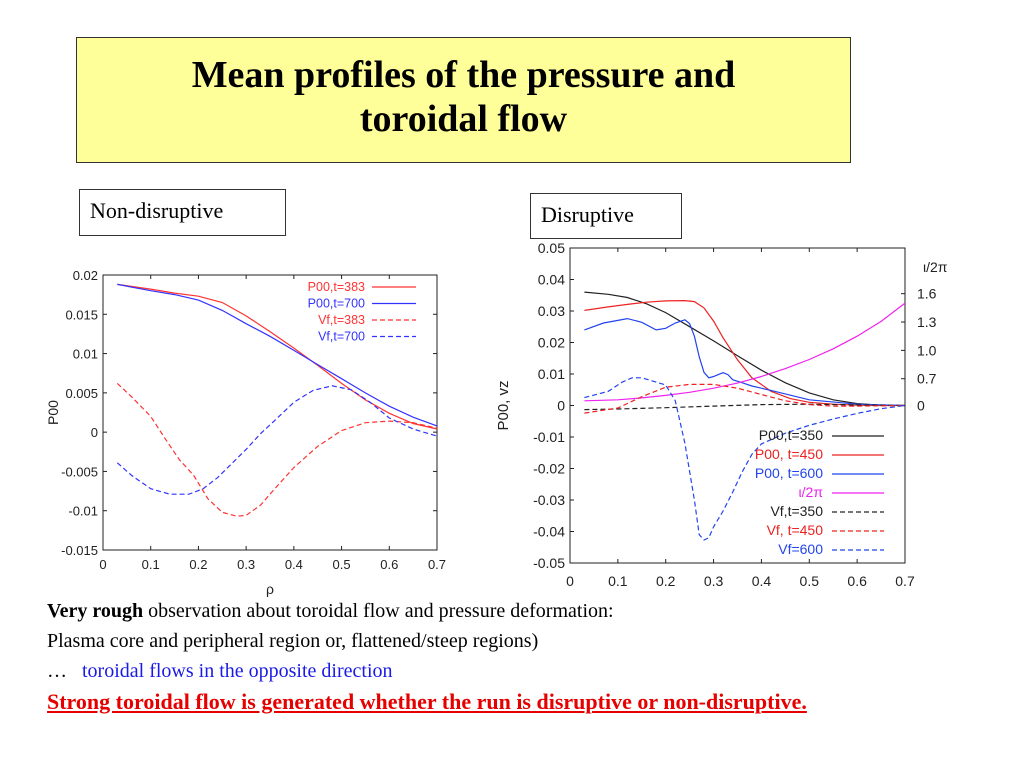 This screenshot has height=768, width=1024. What do you see at coordinates (85, 275) in the screenshot?
I see `chart1-ytick-label: 0.02` at bounding box center [85, 275].